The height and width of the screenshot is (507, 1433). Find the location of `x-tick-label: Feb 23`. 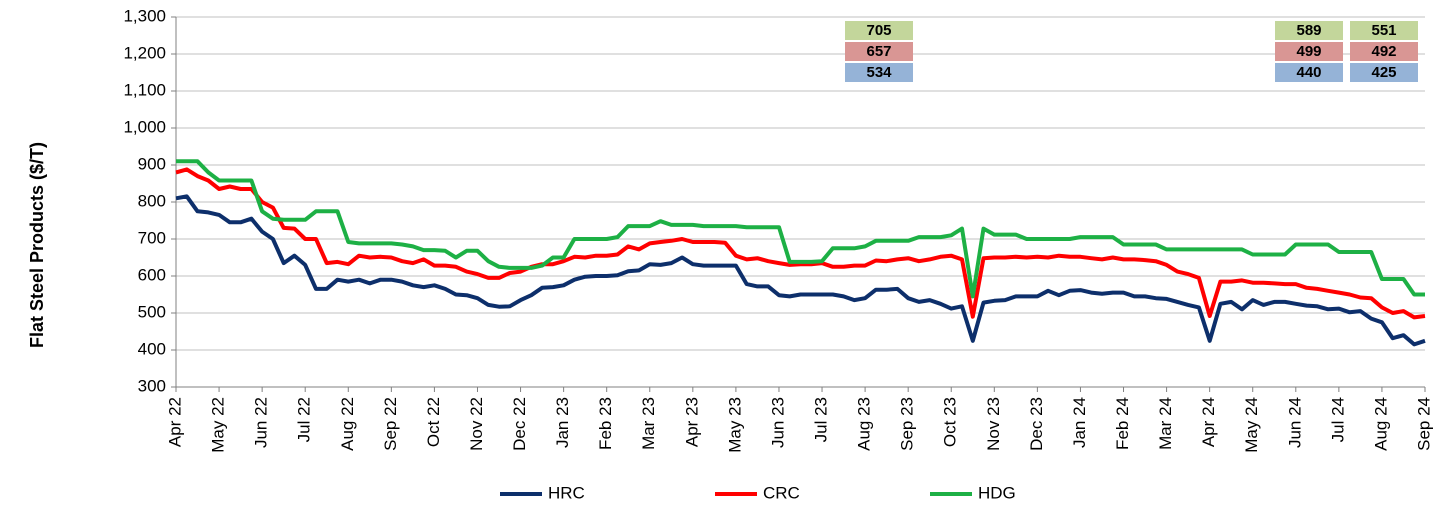

x-tick-label: Feb 23 is located at coordinates (605, 423).